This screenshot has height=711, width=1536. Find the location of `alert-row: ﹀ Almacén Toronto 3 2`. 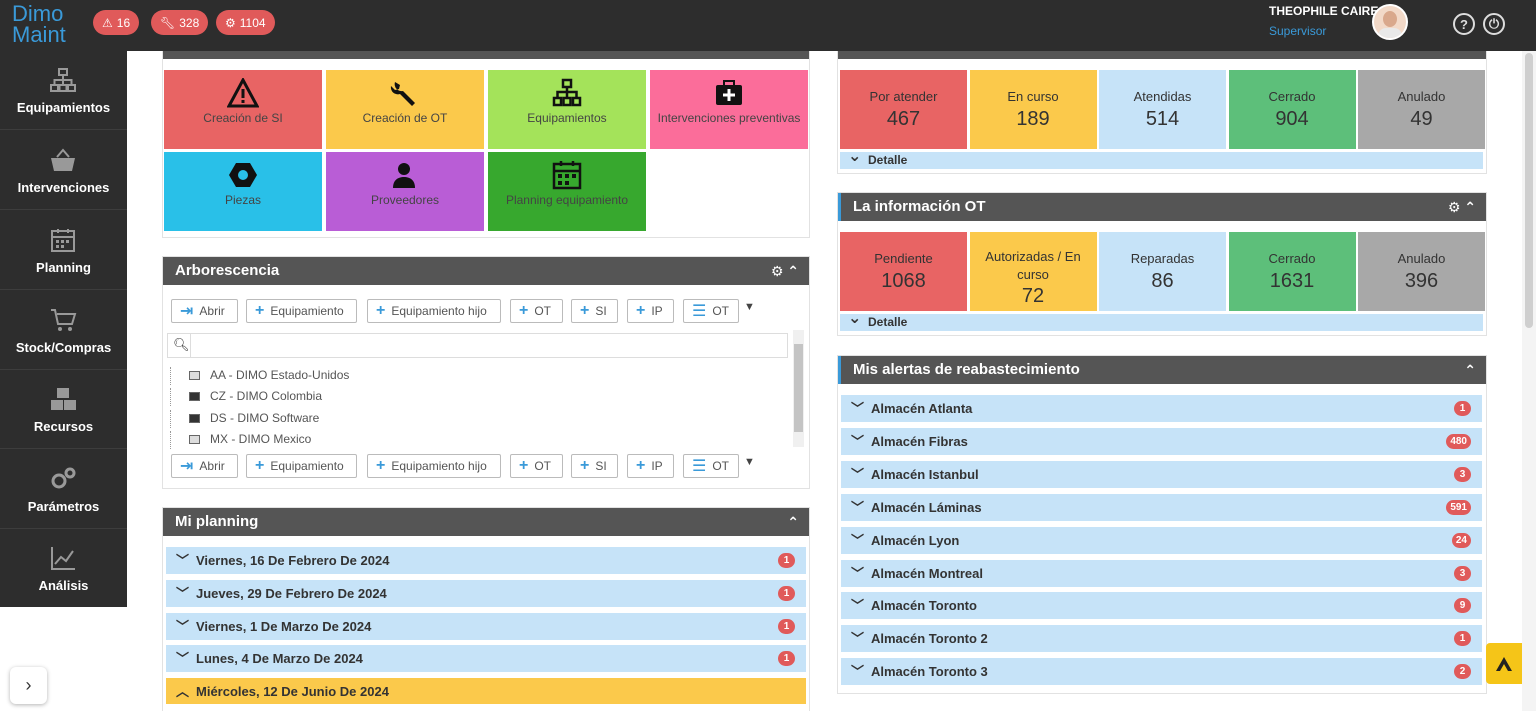

alert-row: ﹀ Almacén Toronto 3 2 is located at coordinates (1161, 672).